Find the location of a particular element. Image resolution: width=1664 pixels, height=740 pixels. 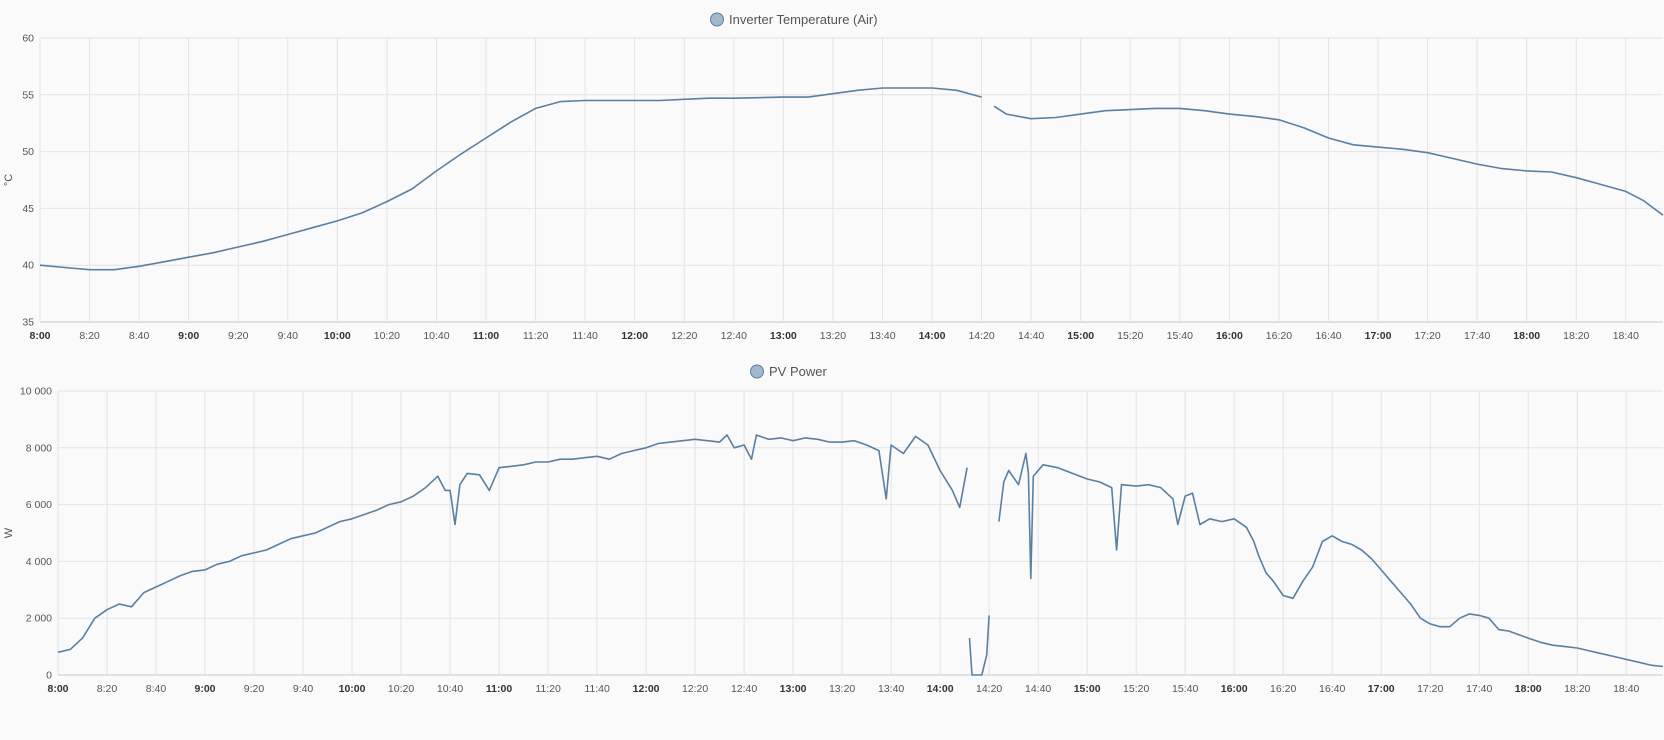

y-tick-label: 50 is located at coordinates (28, 152).